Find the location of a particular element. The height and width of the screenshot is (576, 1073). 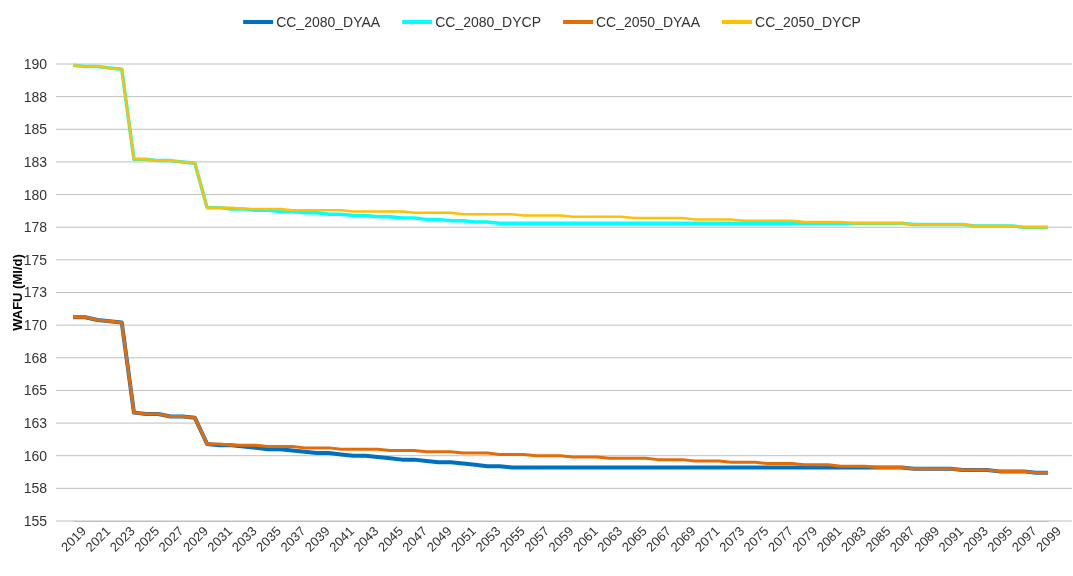

y-tick-label: 188 is located at coordinates (35, 96).